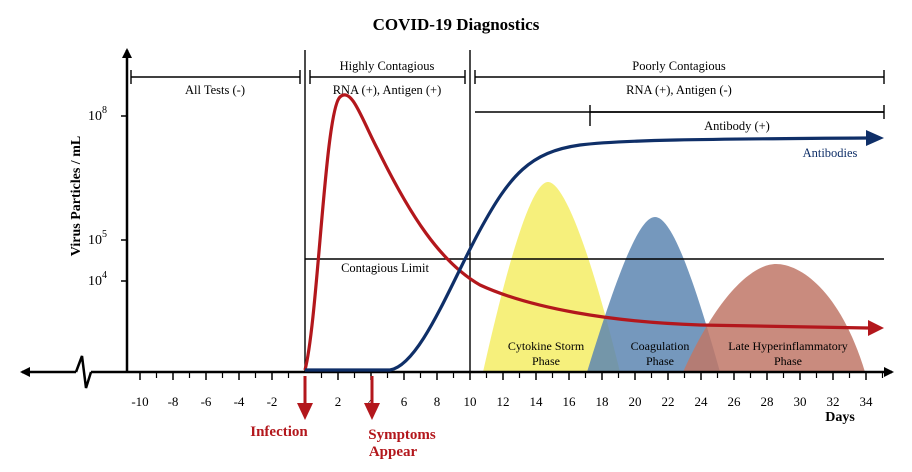  I want to click on poorly-contagious-label: Poorly Contagious, so click(679, 66).